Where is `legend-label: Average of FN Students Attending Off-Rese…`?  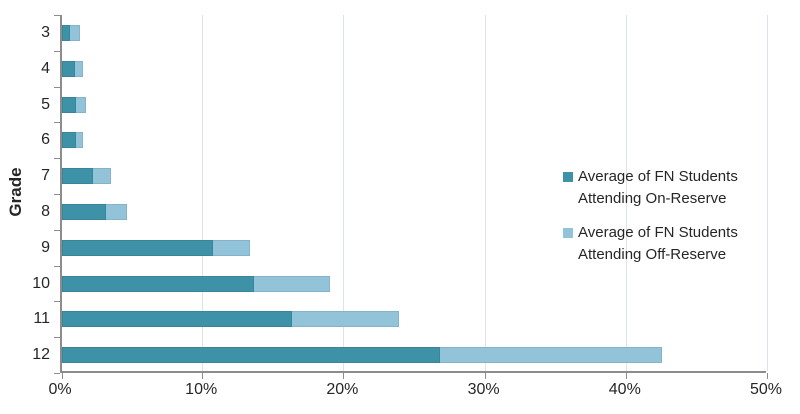 legend-label: Average of FN Students Attending Off-Rese… is located at coordinates (658, 243).